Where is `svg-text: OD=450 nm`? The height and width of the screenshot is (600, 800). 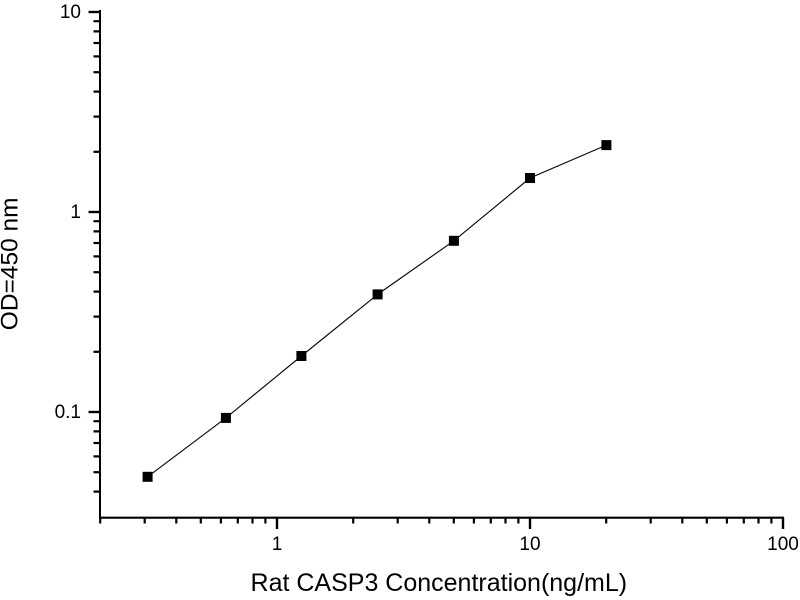
svg-text: OD=450 nm is located at coordinates (12, 263).